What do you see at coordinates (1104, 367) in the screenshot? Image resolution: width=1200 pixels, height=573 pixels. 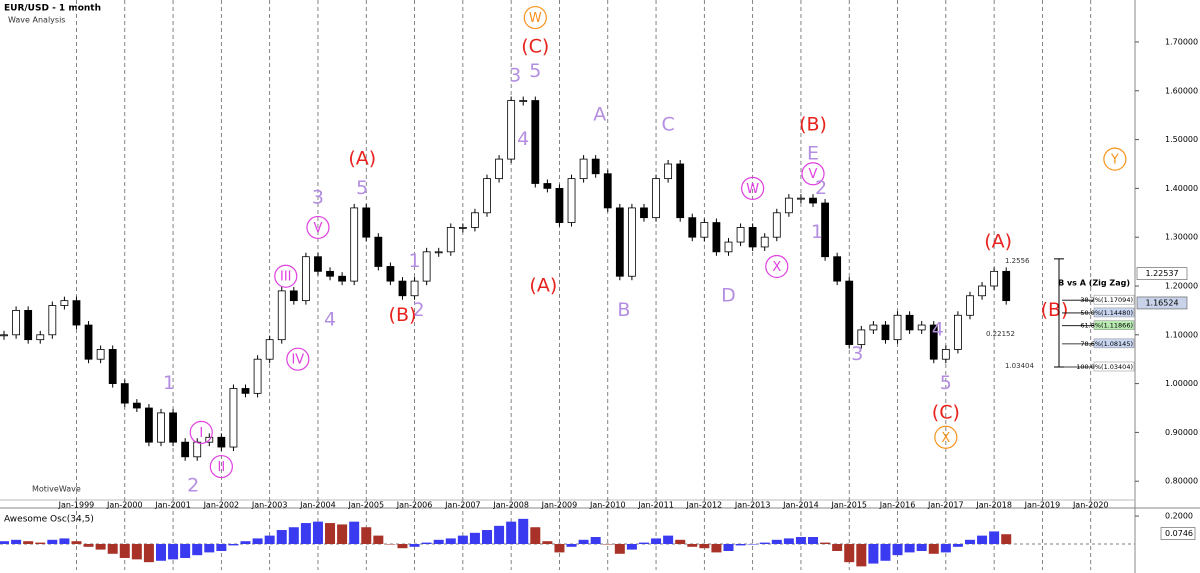 I see `fib-level-label: 100.0%(1.03404)` at bounding box center [1104, 367].